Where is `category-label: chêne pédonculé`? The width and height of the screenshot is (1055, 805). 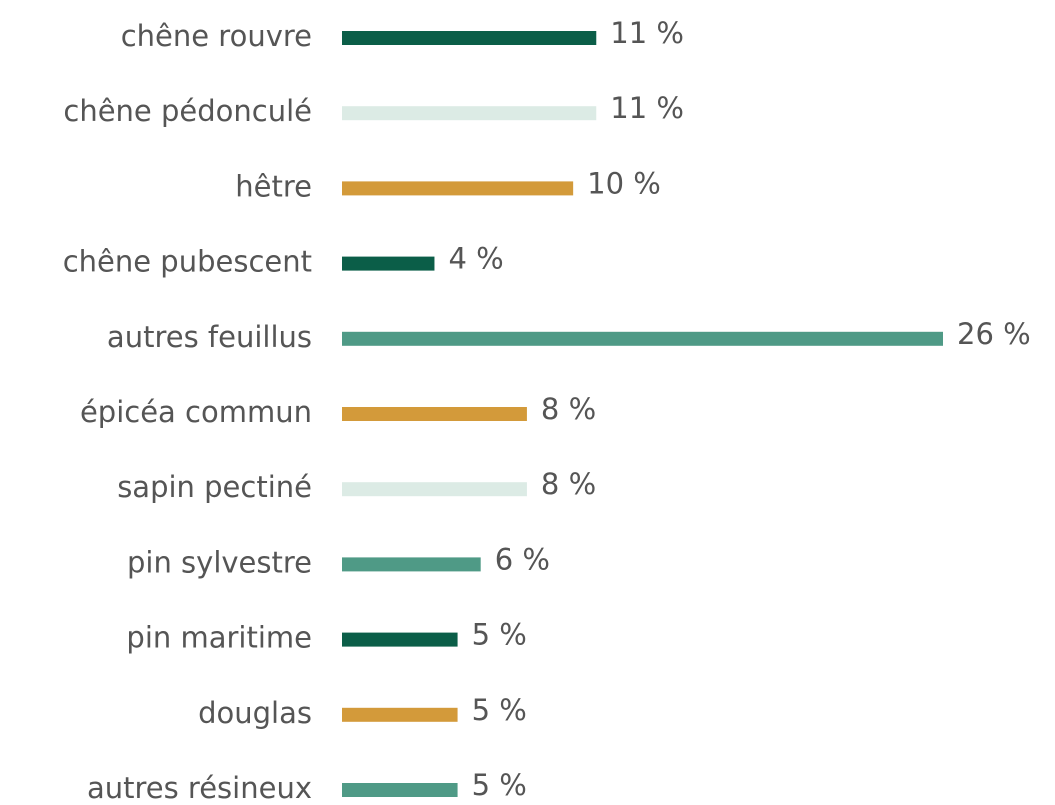
category-label: chêne pédonculé is located at coordinates (187, 111).